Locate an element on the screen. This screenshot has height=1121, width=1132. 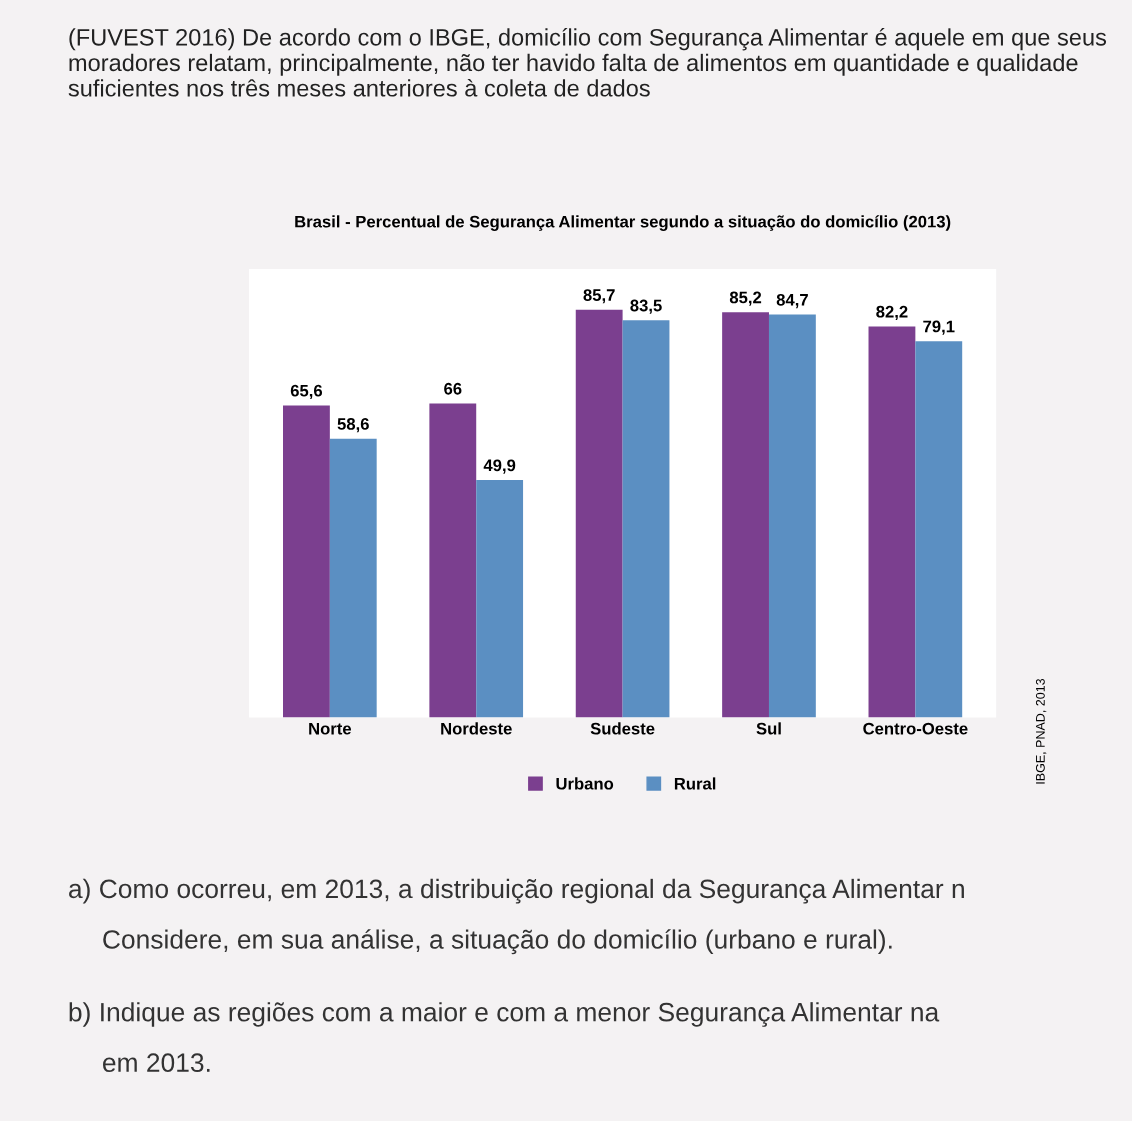
data-label: 66 is located at coordinates (453, 388).